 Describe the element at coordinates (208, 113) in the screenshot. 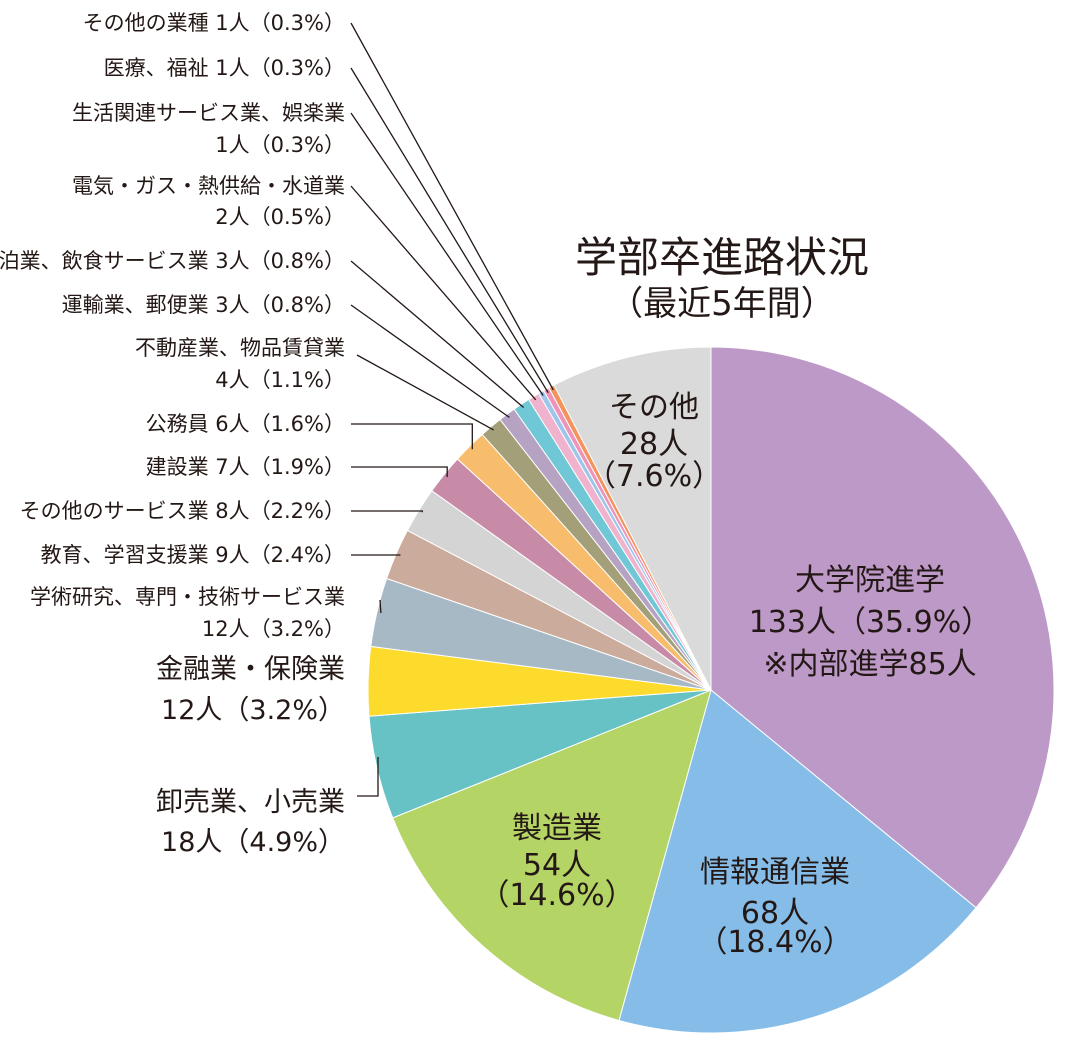

I see `slice-label: 生活関連サービス業、娯楽業` at that location.